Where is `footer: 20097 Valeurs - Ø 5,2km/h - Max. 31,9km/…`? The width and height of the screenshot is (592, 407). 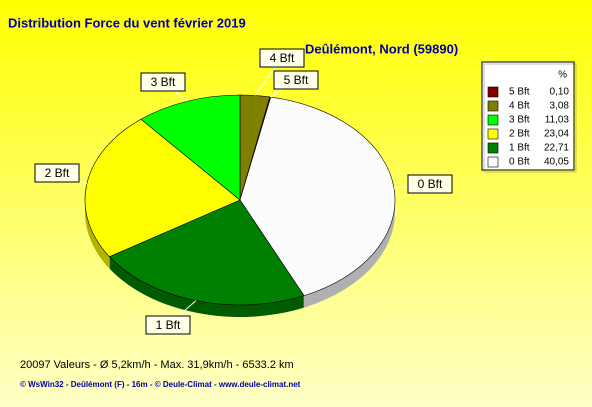 footer: 20097 Valeurs - Ø 5,2km/h - Max. 31,9km/… is located at coordinates (157, 365).